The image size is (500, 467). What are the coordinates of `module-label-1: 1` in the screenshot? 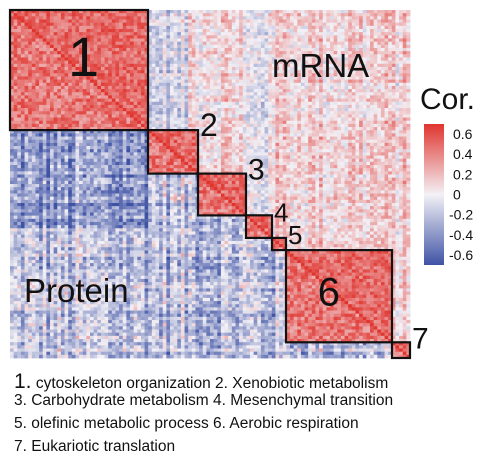 It's located at (83, 56).